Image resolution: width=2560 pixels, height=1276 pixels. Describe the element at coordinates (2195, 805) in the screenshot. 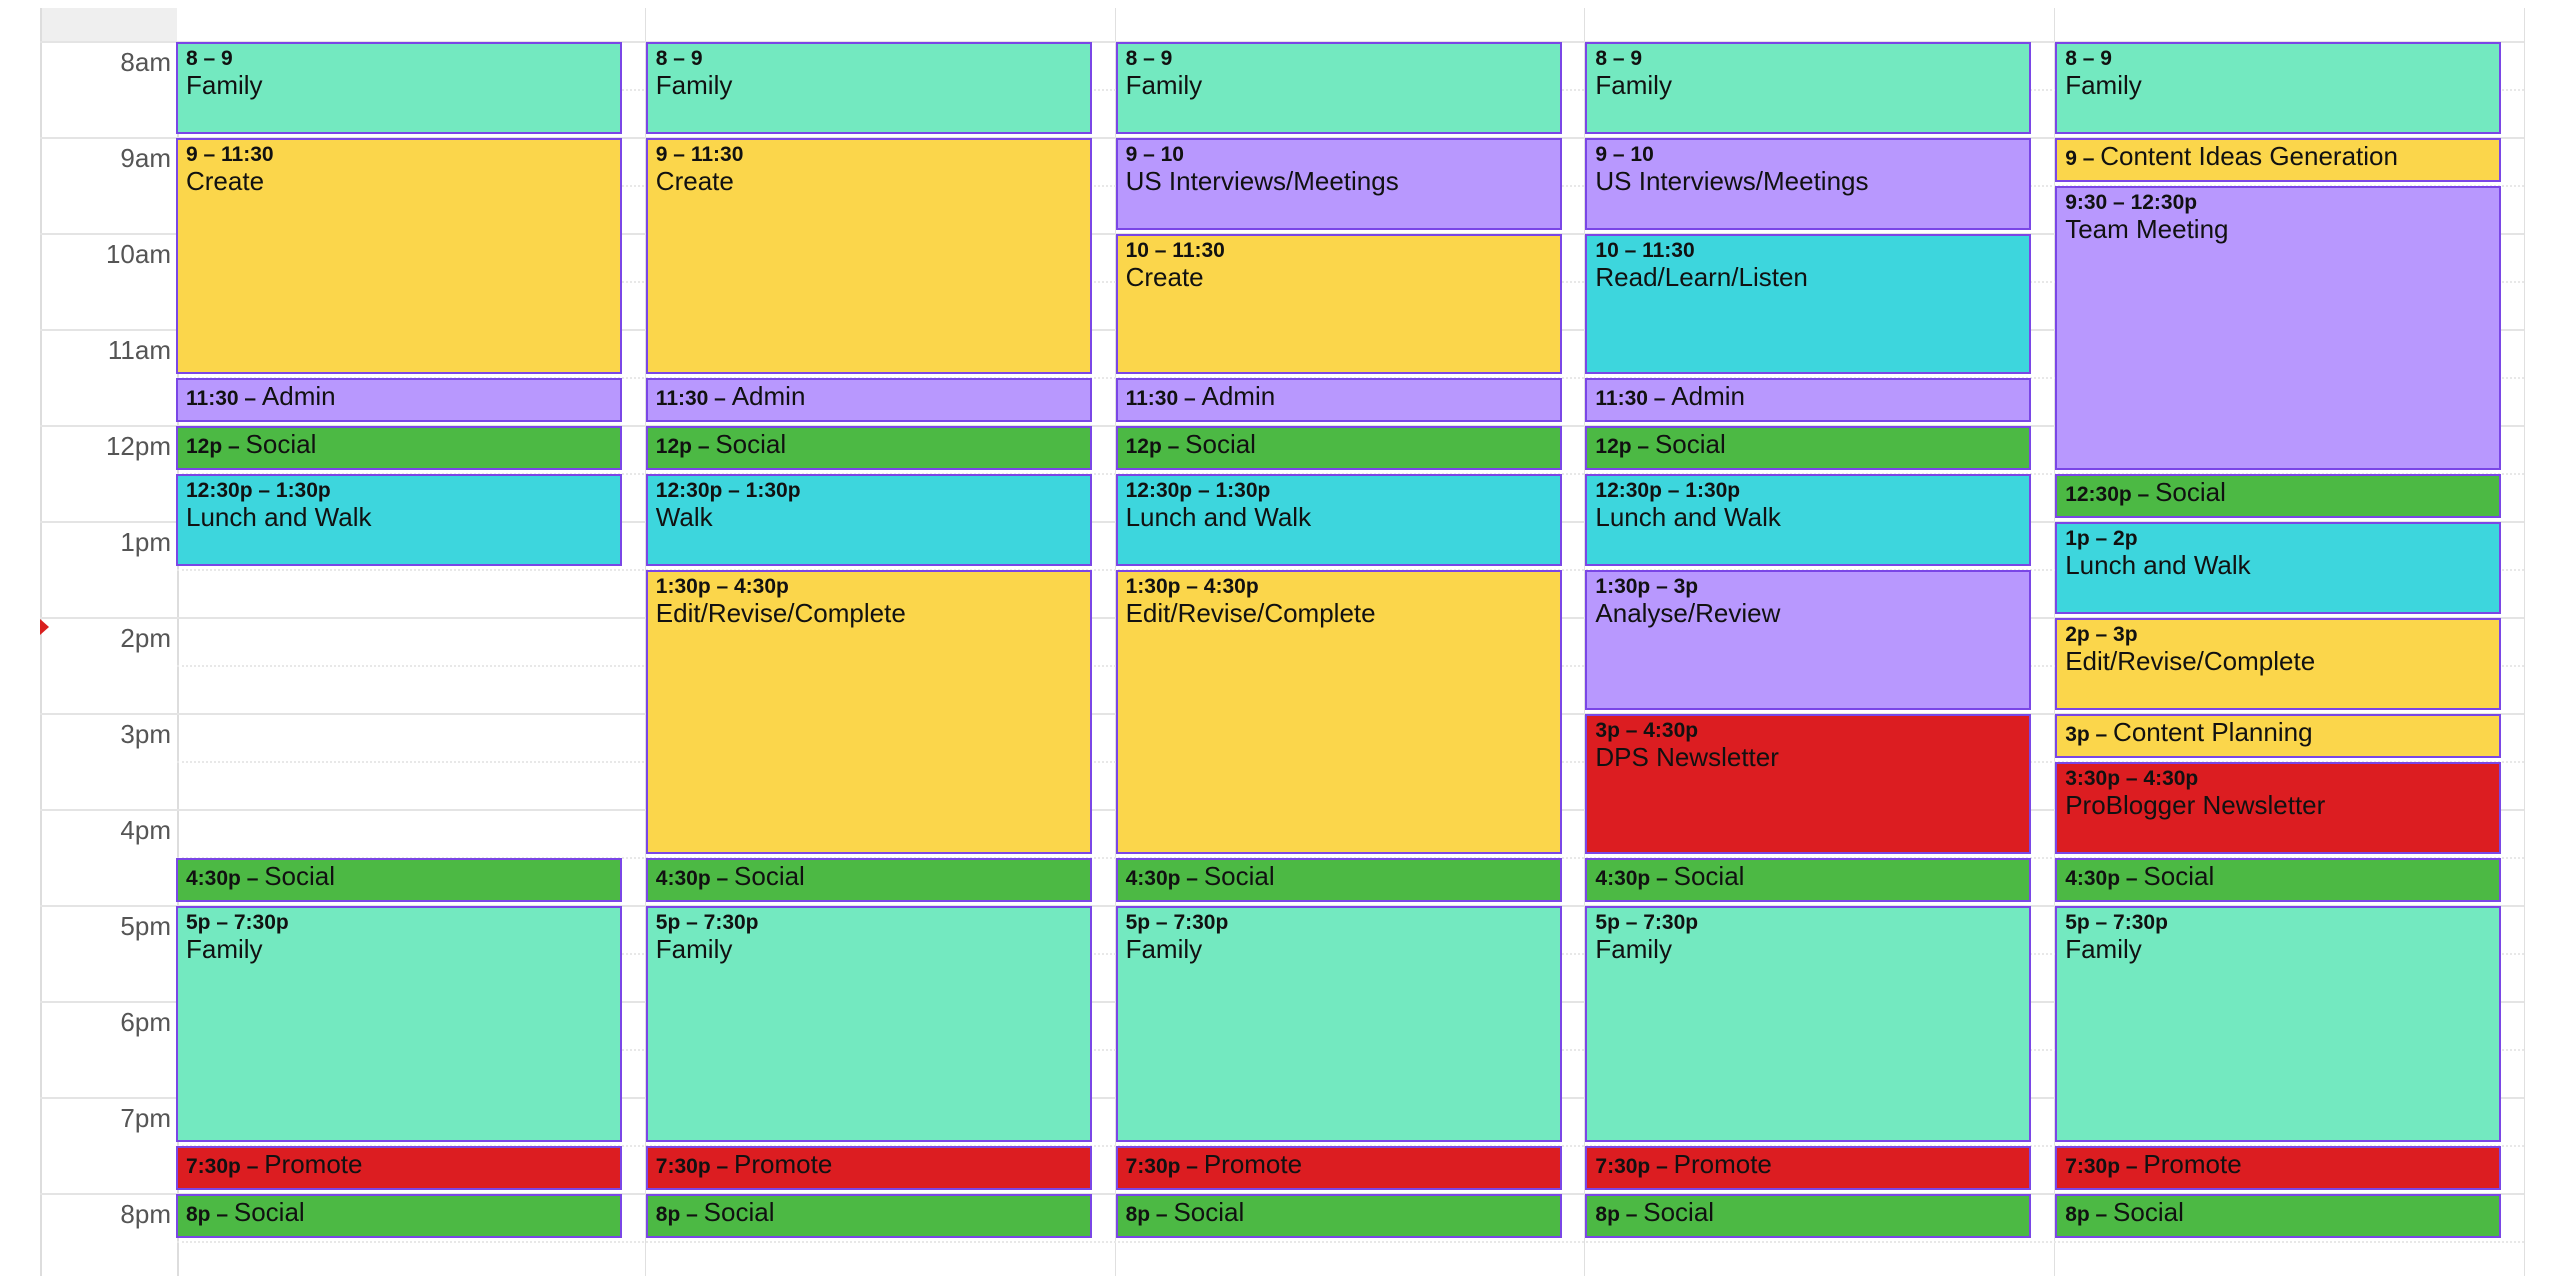

I see `event-title: ProBlogger Newsletter` at that location.